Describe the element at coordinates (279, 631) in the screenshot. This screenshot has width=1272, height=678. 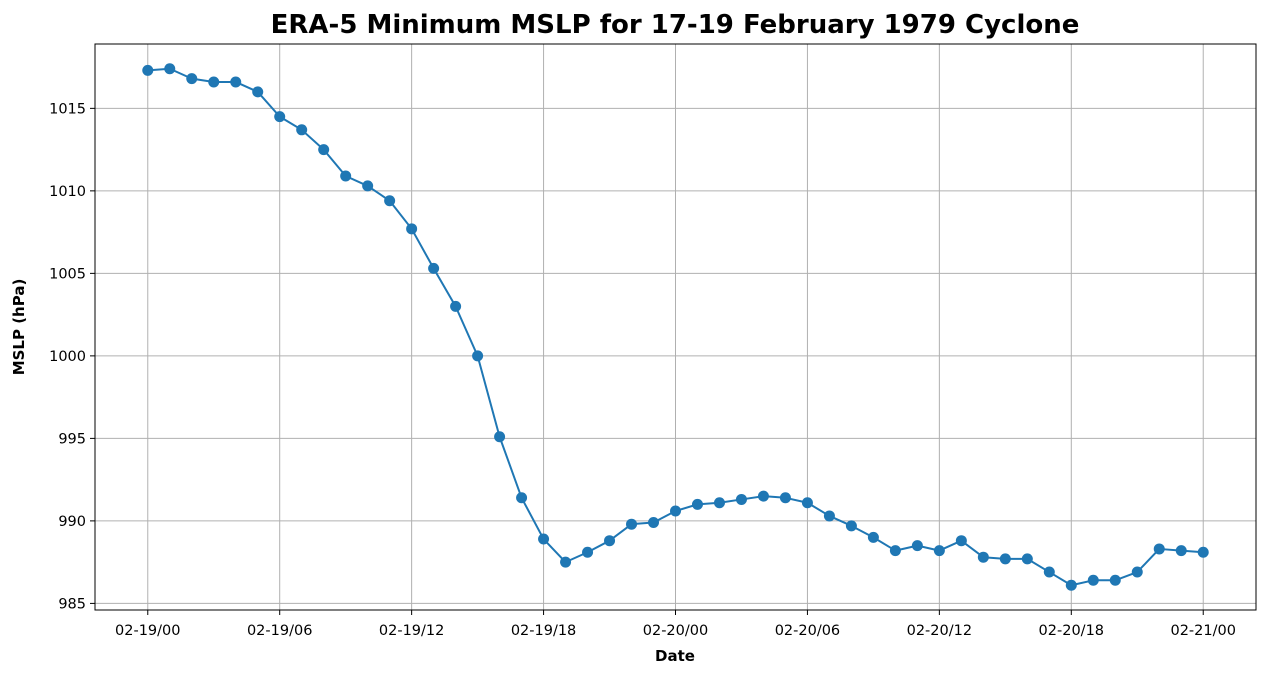
I see `x-tick-label: 02-19/06` at that location.